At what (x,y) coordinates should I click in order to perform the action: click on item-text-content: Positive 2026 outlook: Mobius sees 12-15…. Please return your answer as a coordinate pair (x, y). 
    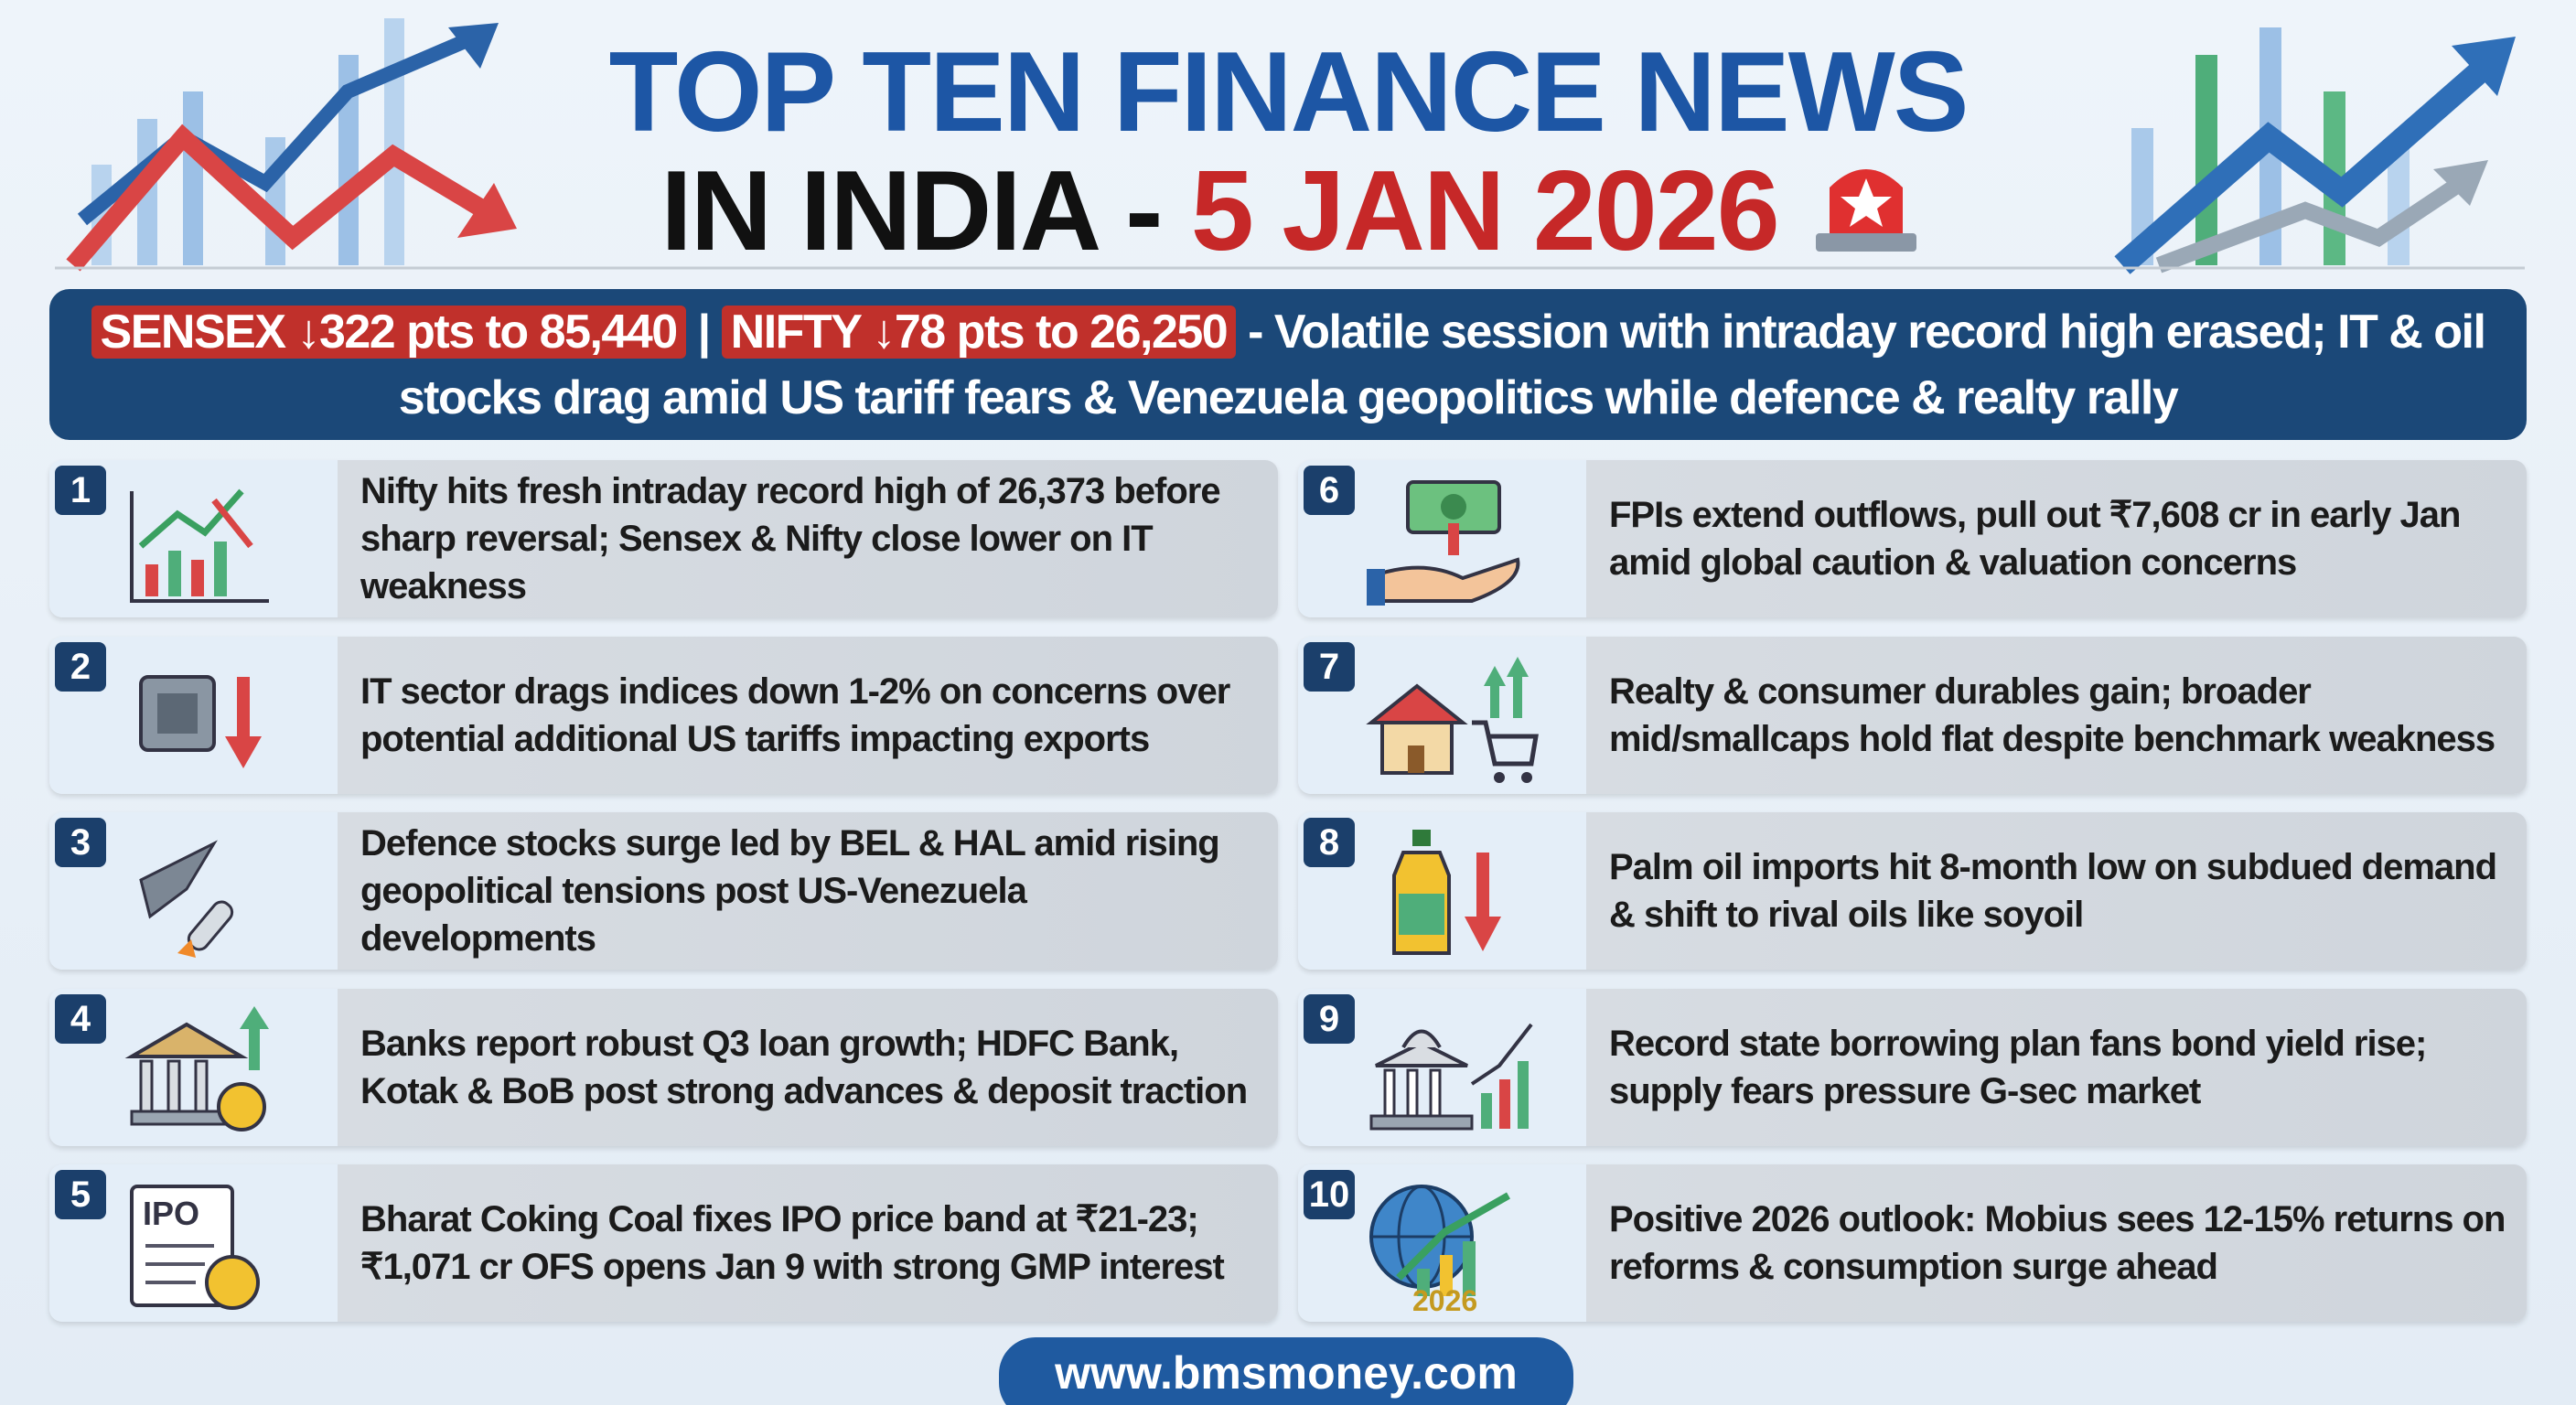
    Looking at the image, I should click on (2058, 1243).